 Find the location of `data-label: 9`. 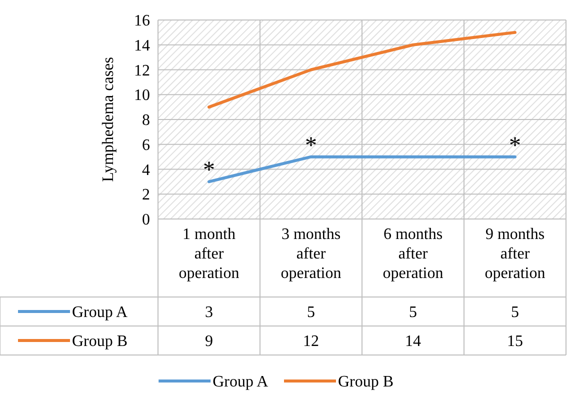

data-label: 9 is located at coordinates (209, 341).